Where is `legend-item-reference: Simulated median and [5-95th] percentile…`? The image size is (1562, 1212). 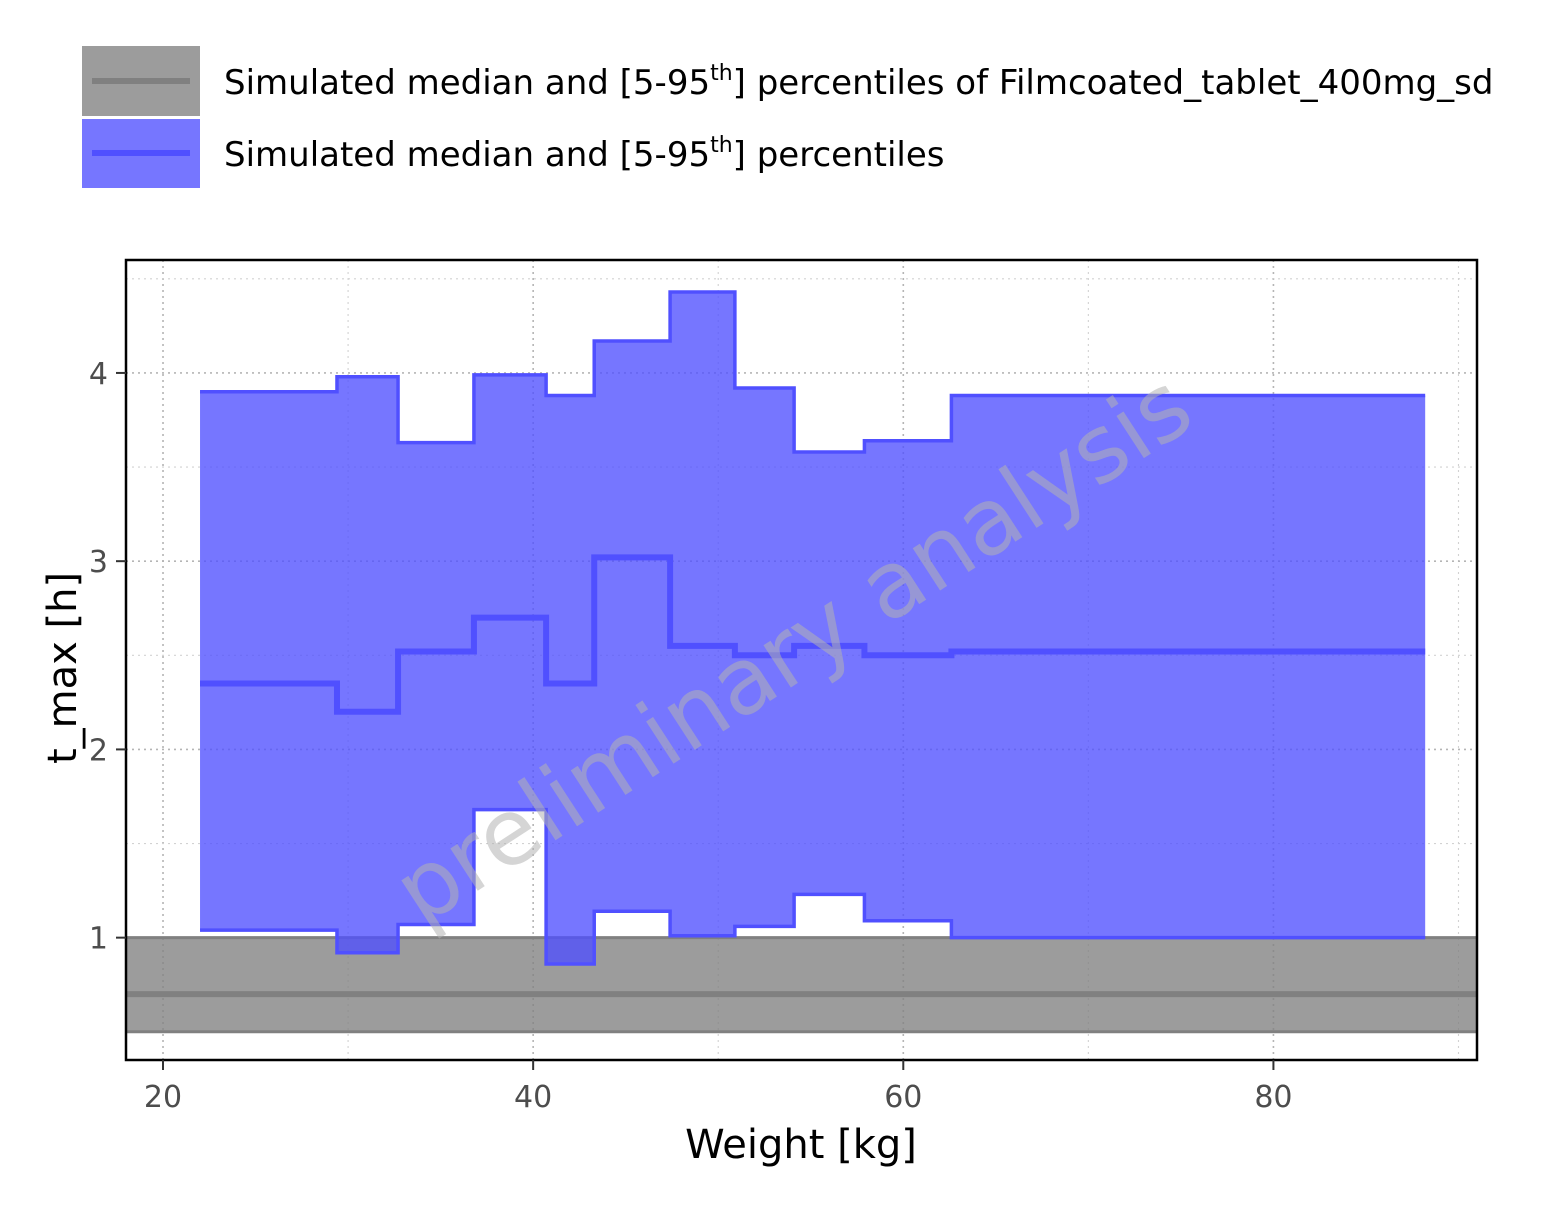 legend-item-reference: Simulated median and [5-95th] percentile… is located at coordinates (787, 81).